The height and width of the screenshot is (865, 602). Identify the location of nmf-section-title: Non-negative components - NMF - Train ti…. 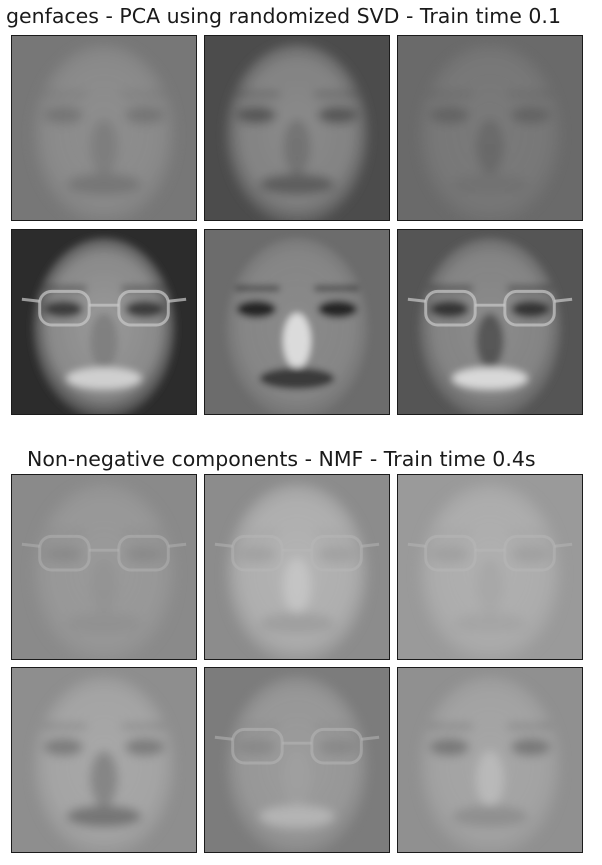
(281, 459).